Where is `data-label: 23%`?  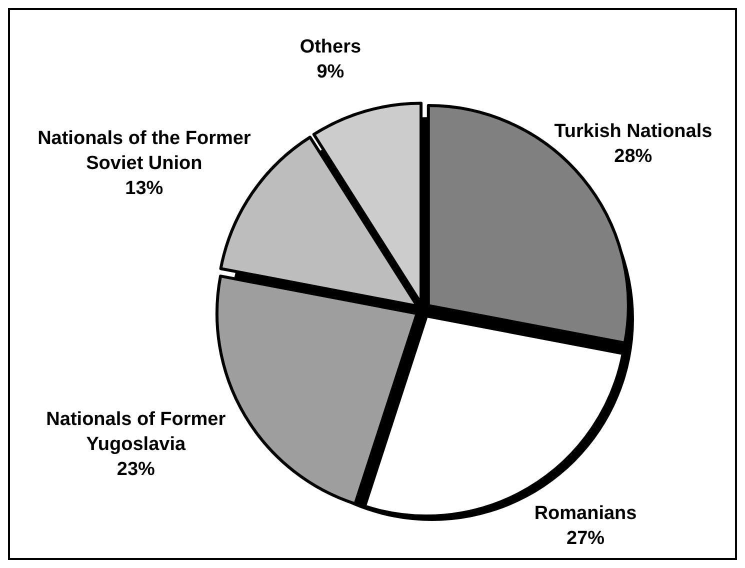 data-label: 23% is located at coordinates (136, 469).